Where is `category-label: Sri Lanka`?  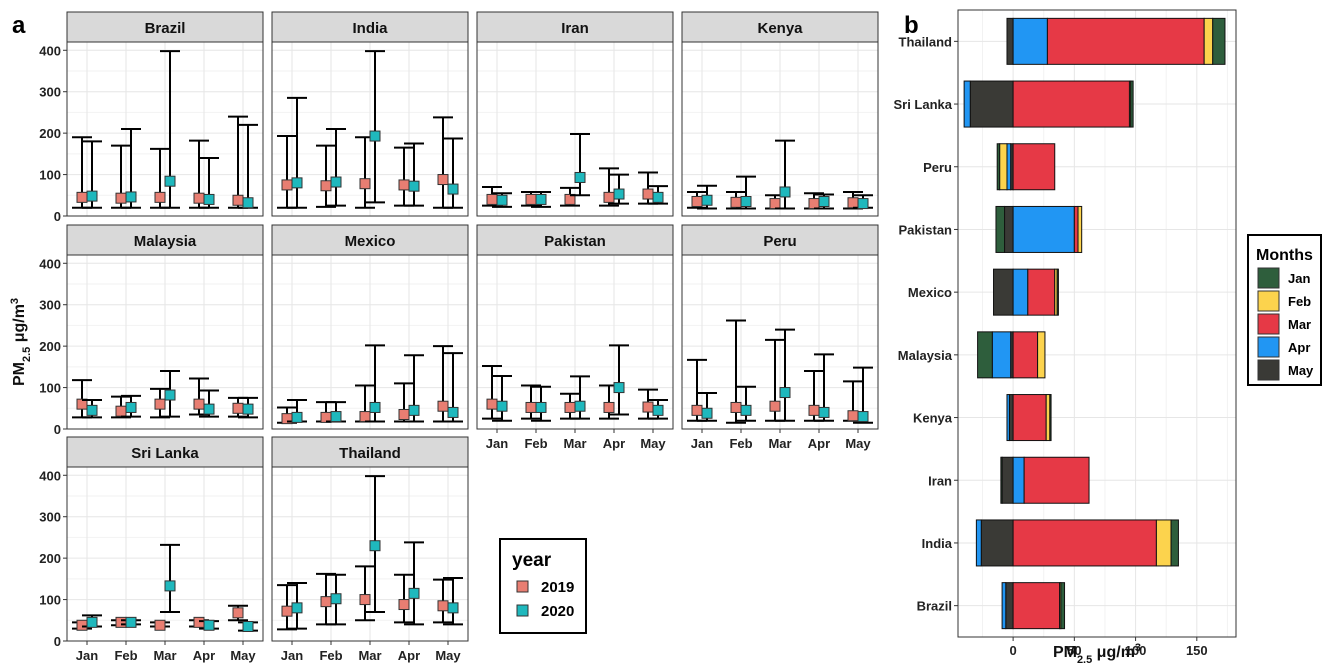
category-label: Sri Lanka is located at coordinates (922, 104).